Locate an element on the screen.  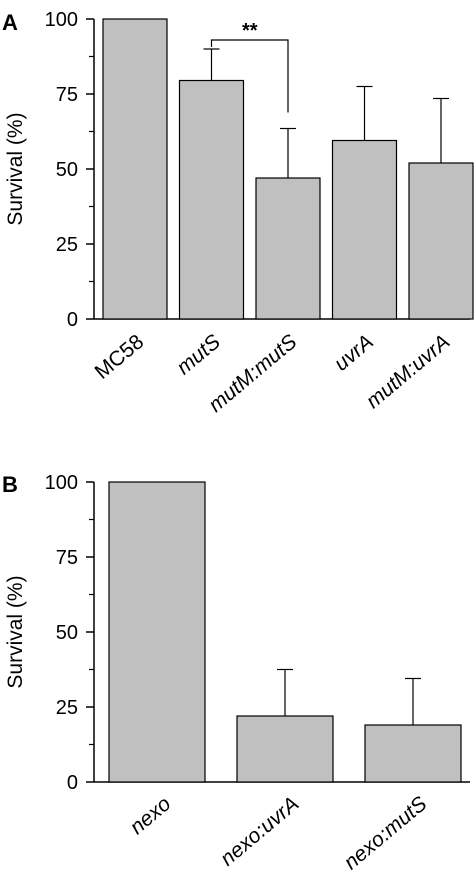
x-tick-label-nexo: nexo is located at coordinates (151, 815).